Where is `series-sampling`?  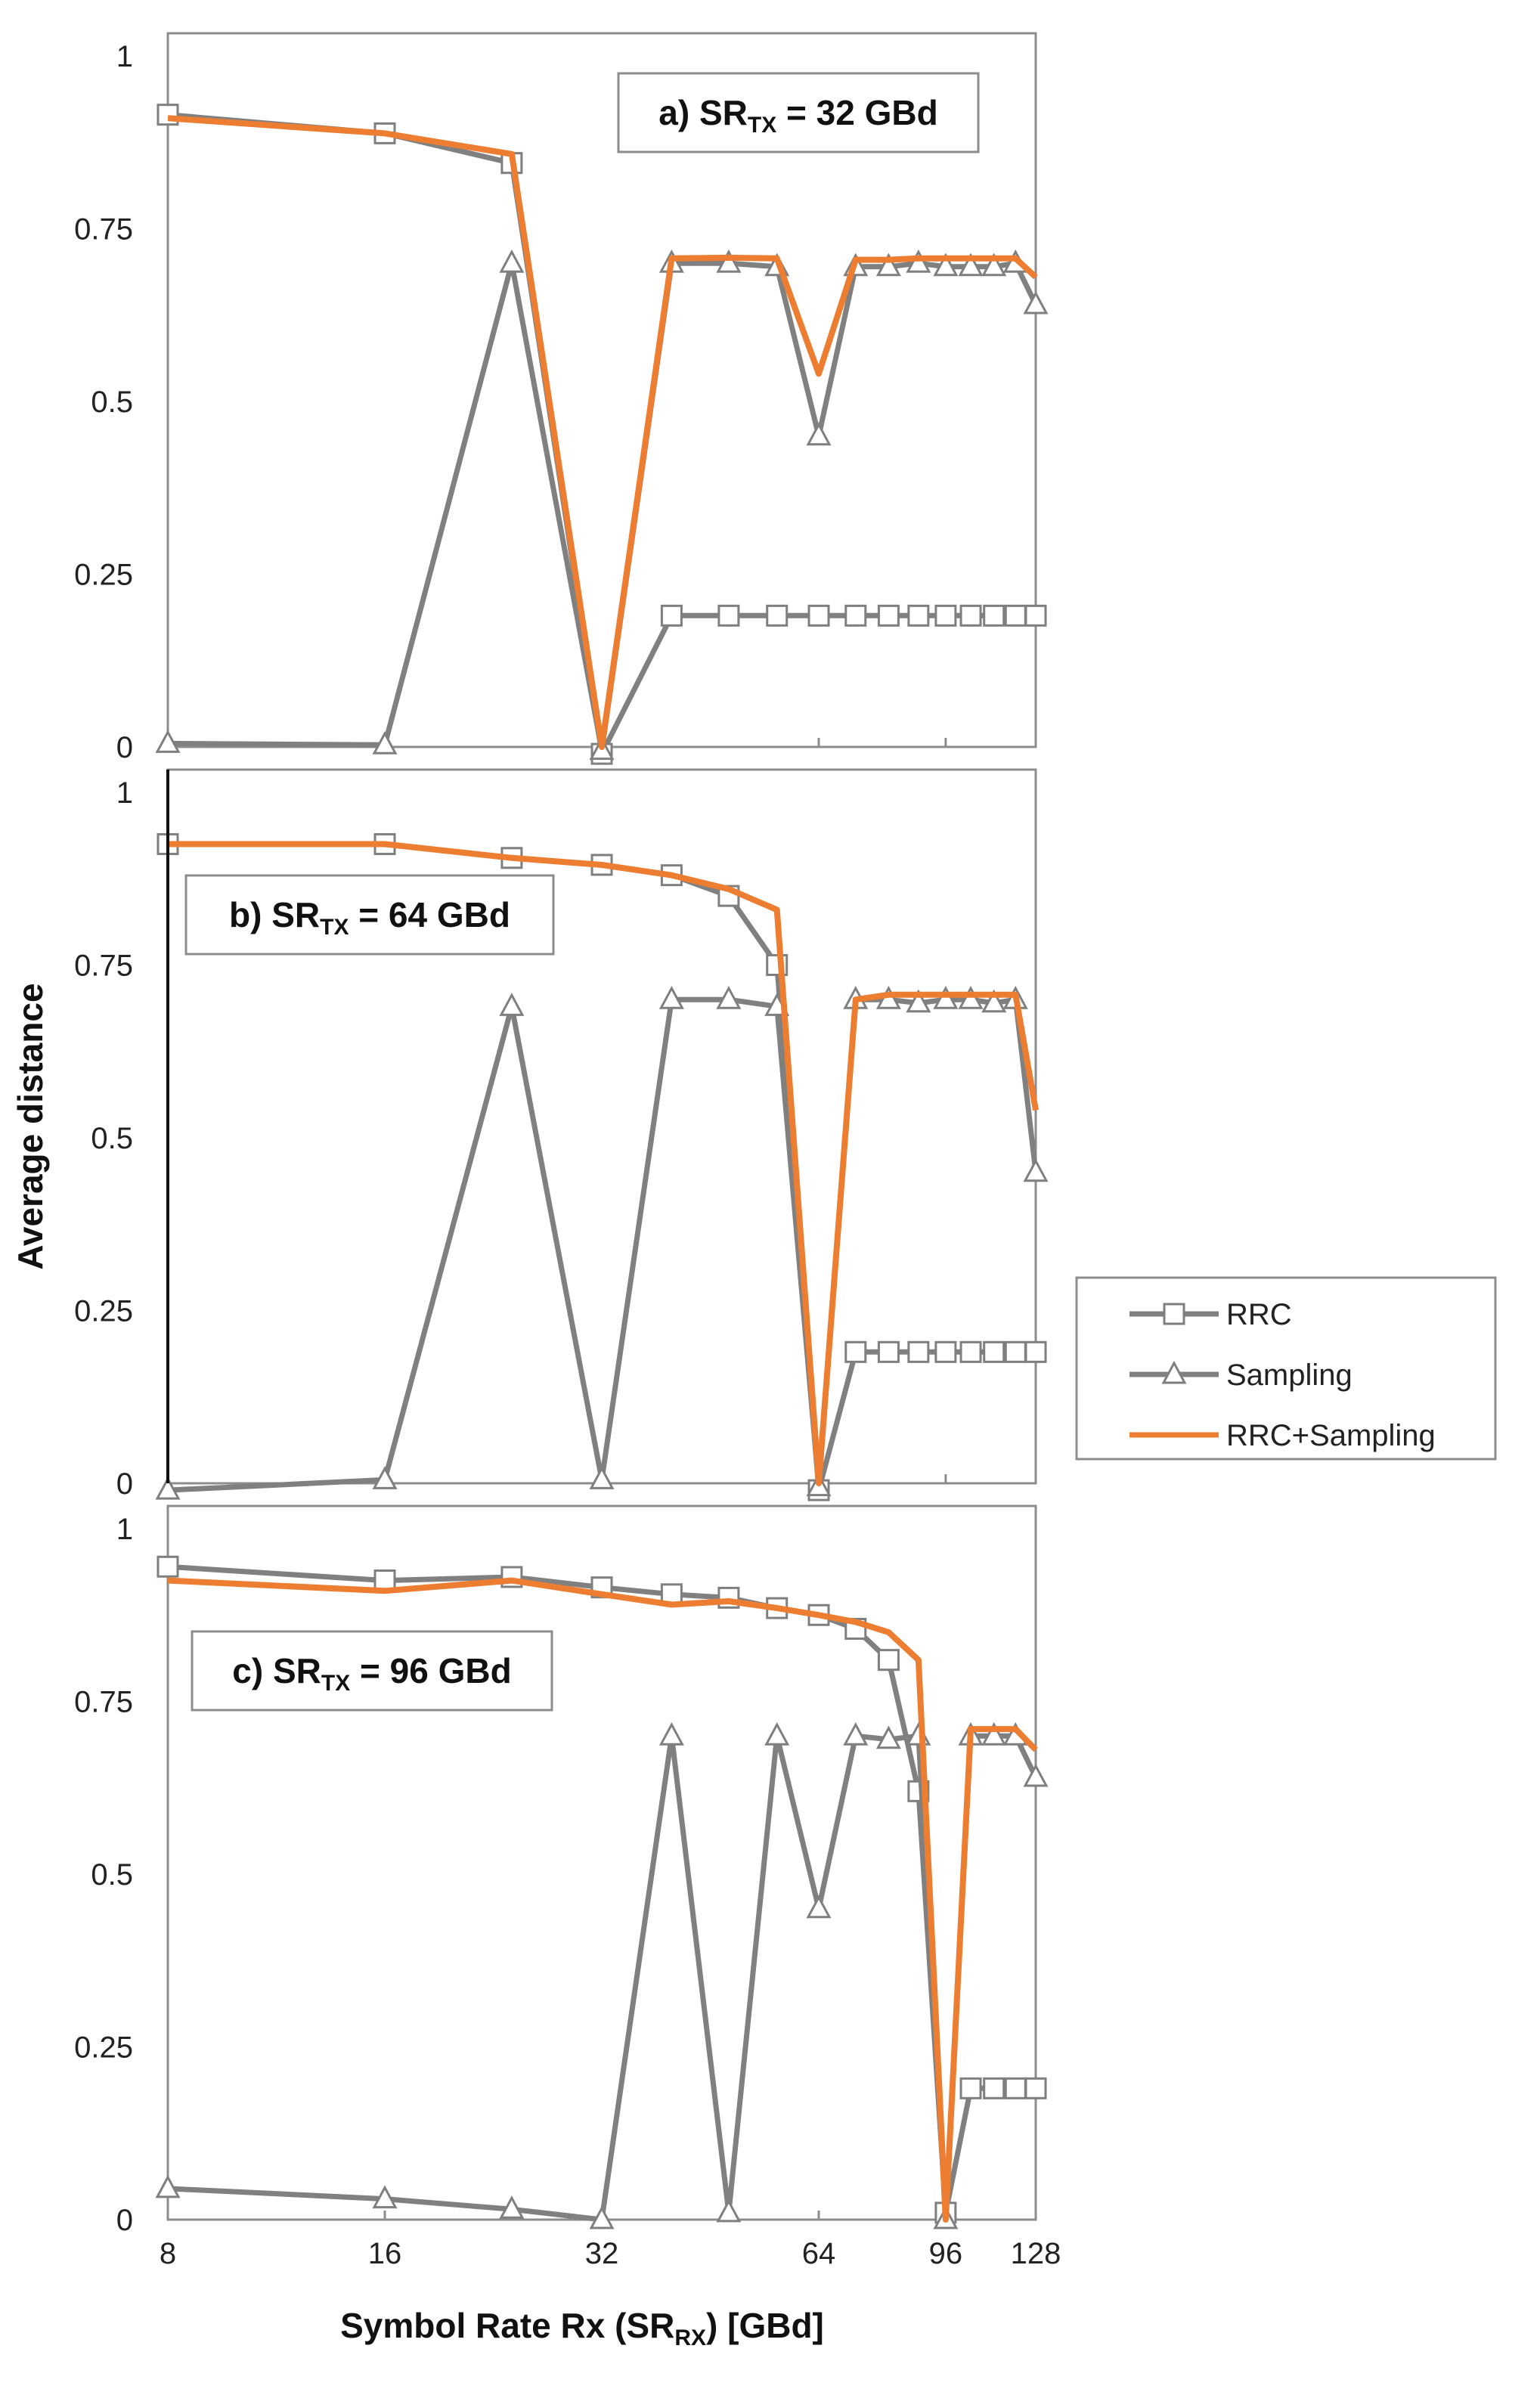
series-sampling is located at coordinates (602, 505).